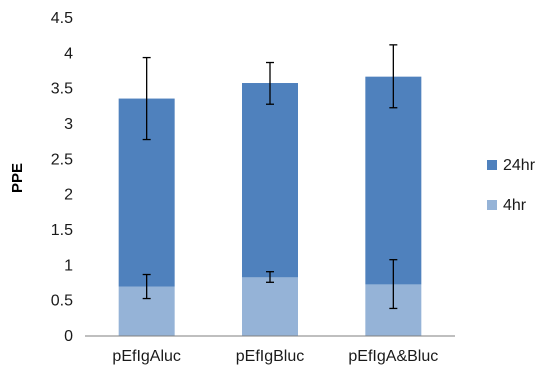 The image size is (548, 377). I want to click on y-tick-label: 1.5, so click(62, 230).